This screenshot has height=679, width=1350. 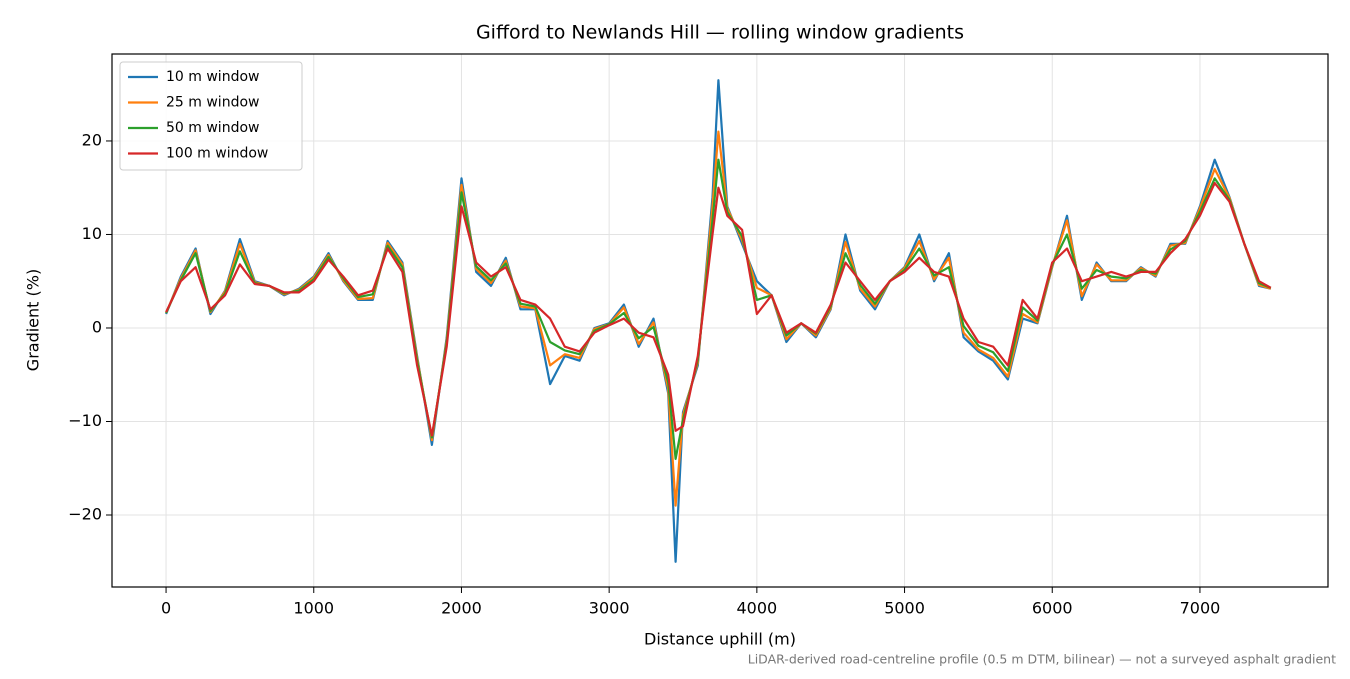 I want to click on y-axis-label: Gradient (%), so click(x=33, y=320).